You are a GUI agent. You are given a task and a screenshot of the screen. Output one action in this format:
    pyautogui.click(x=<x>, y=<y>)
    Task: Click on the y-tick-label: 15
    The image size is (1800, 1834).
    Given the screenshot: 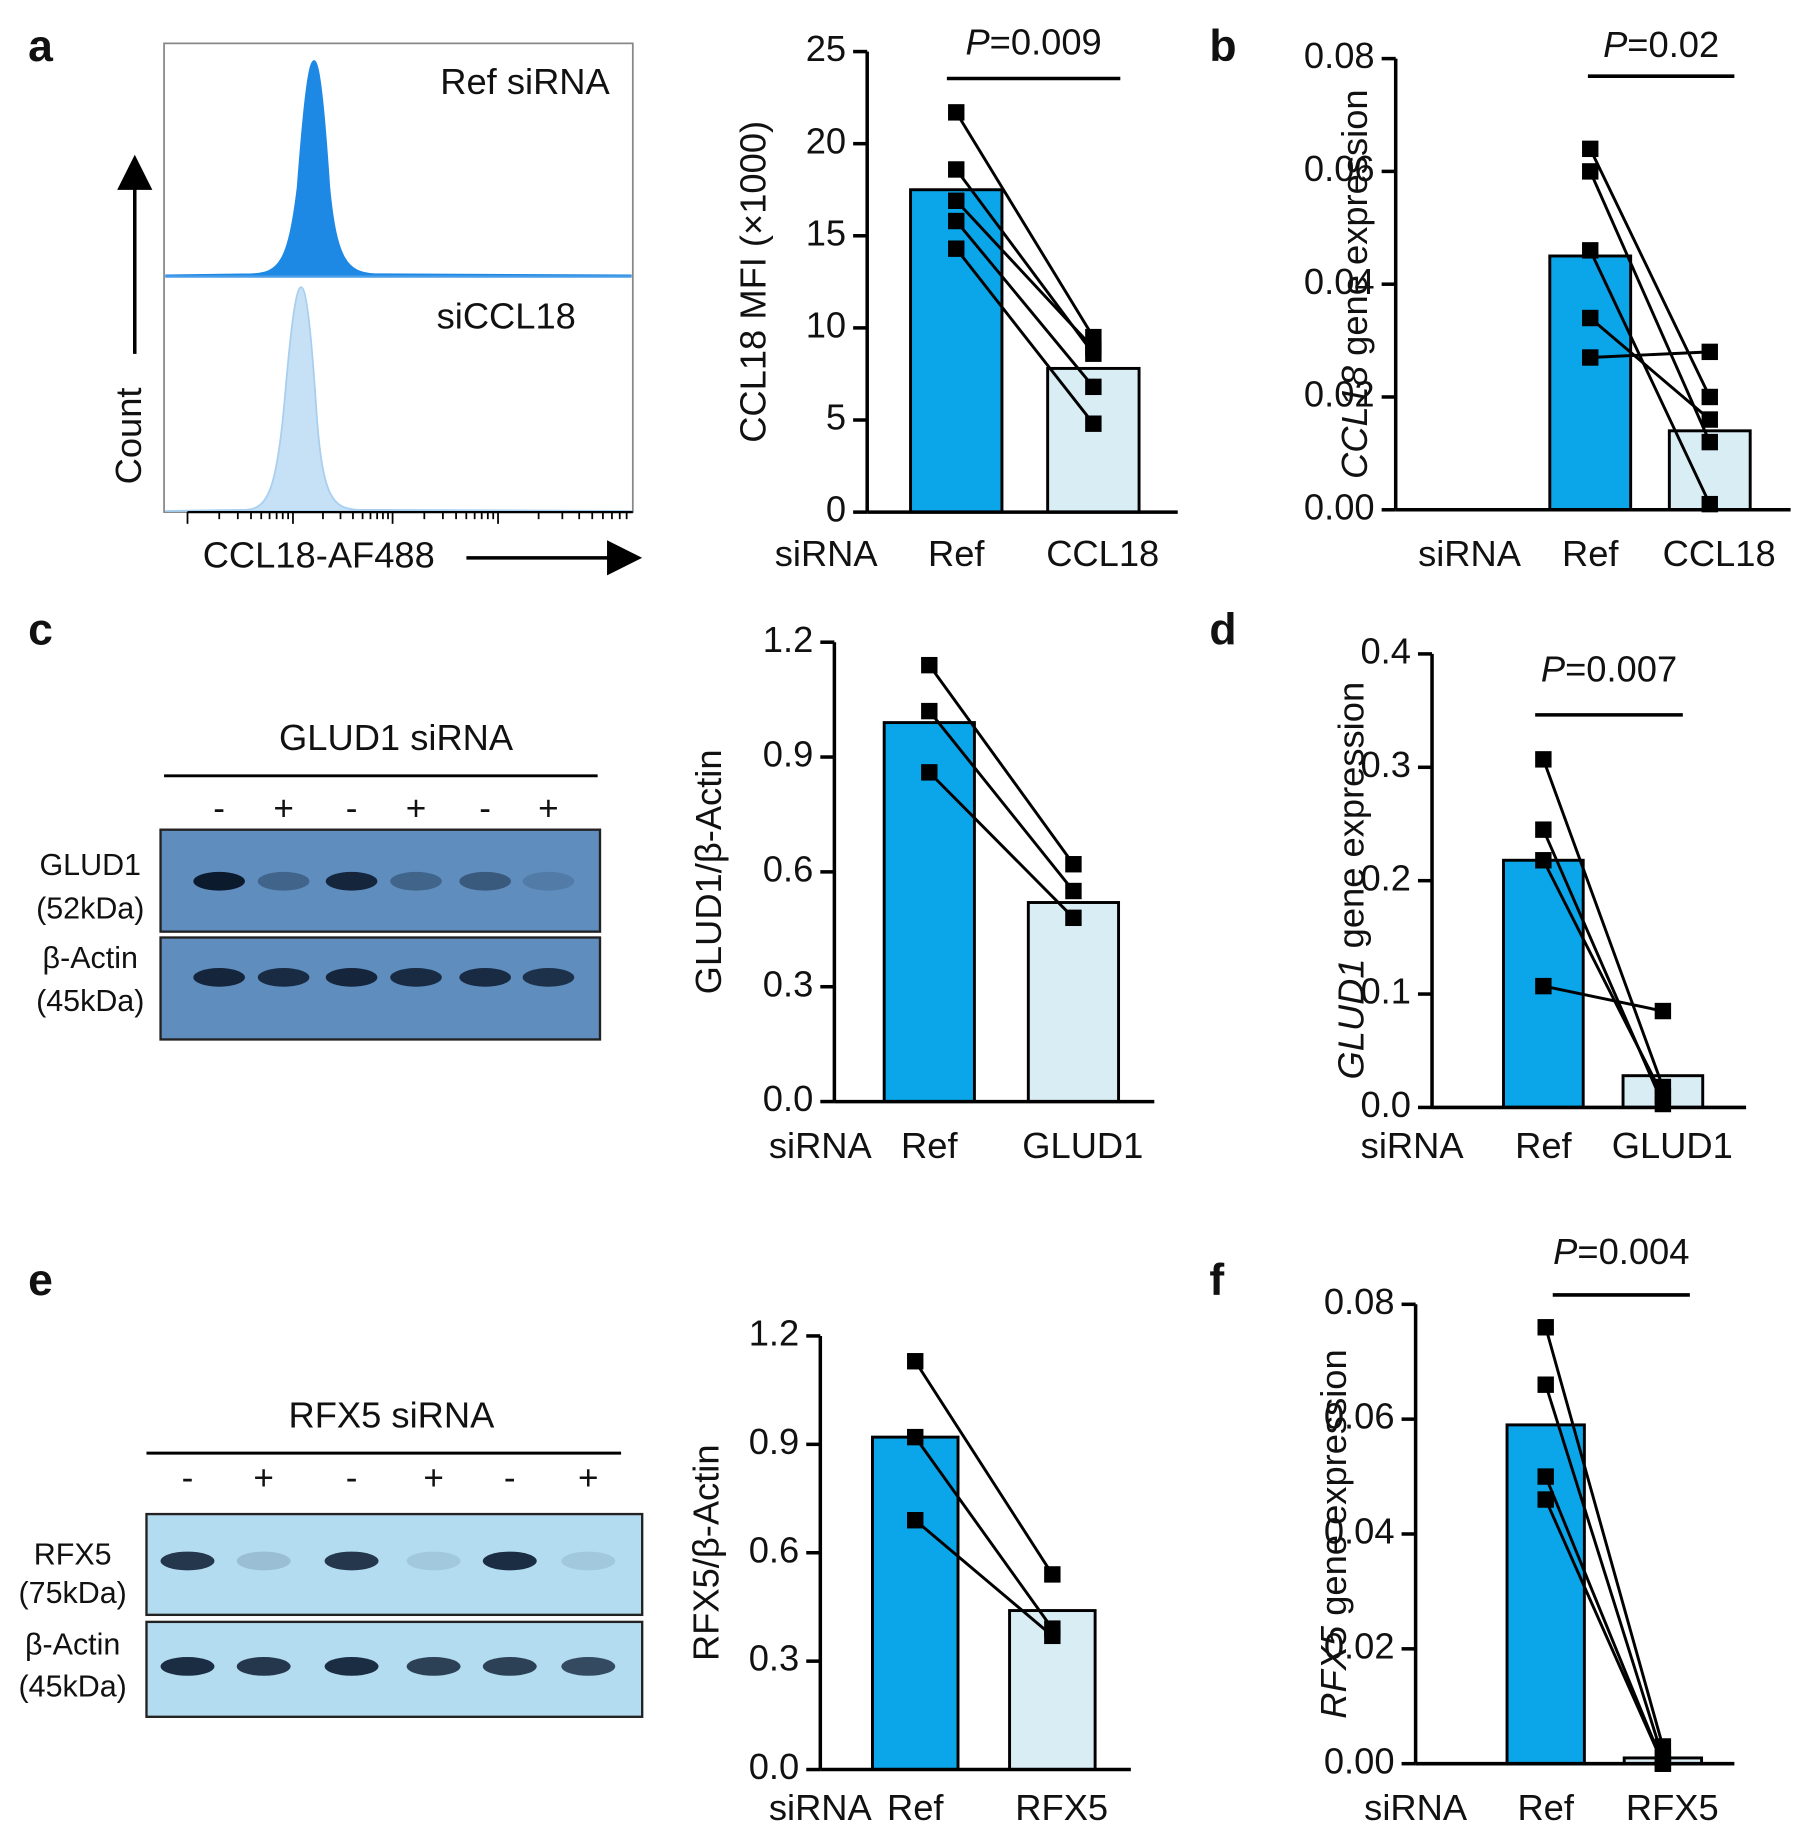 What is the action you would take?
    pyautogui.click(x=826, y=232)
    